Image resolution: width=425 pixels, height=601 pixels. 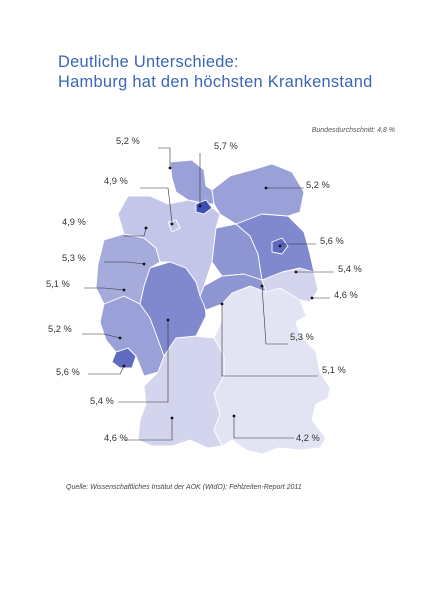 What do you see at coordinates (287, 314) in the screenshot?
I see `label-st: 5,3 %` at bounding box center [287, 314].